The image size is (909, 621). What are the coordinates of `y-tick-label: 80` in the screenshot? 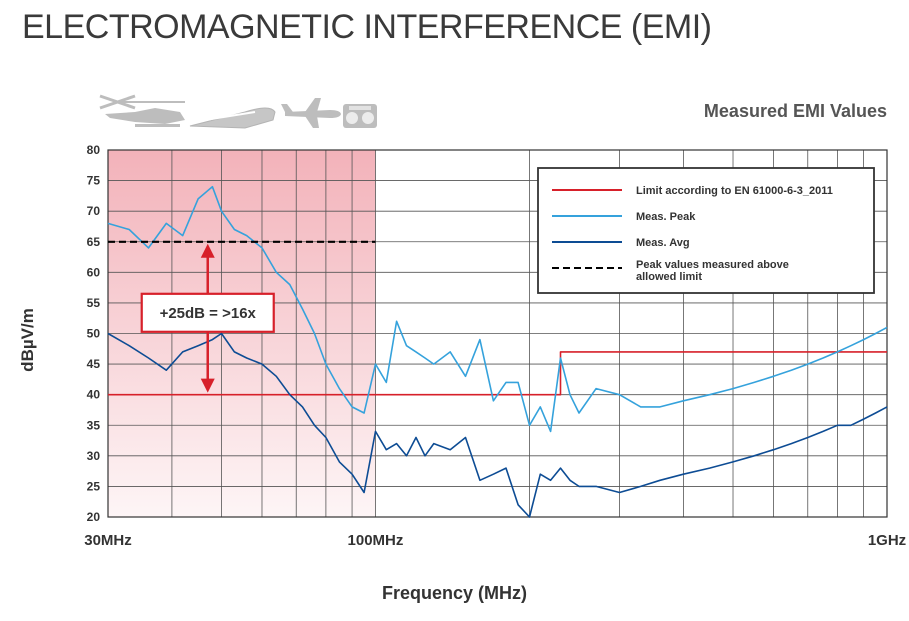 It's located at (94, 150).